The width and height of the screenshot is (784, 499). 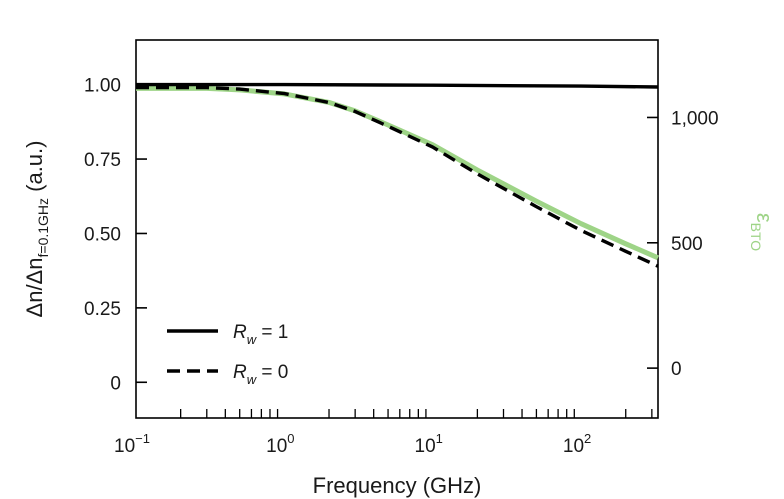 I want to click on x-tick-label-0: 10⁻¹, so click(x=132, y=444).